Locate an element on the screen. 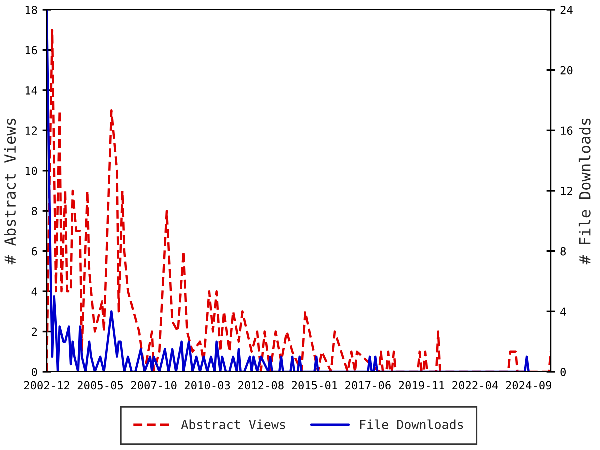 Image resolution: width=600 pixels, height=450 pixels. x-tick-label: 2024-09 is located at coordinates (529, 385).